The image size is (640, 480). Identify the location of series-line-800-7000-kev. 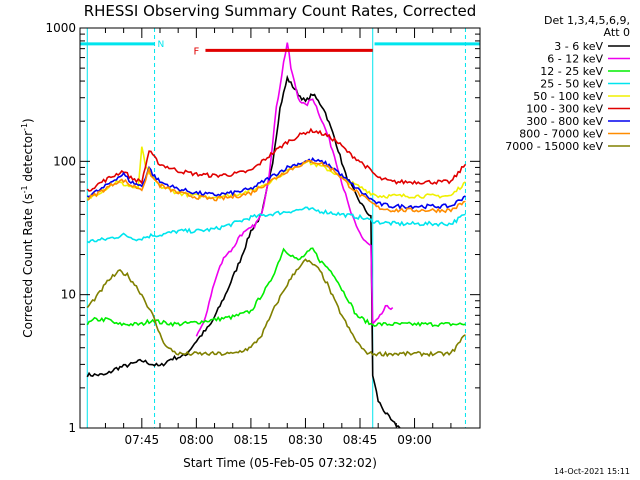
(276, 186).